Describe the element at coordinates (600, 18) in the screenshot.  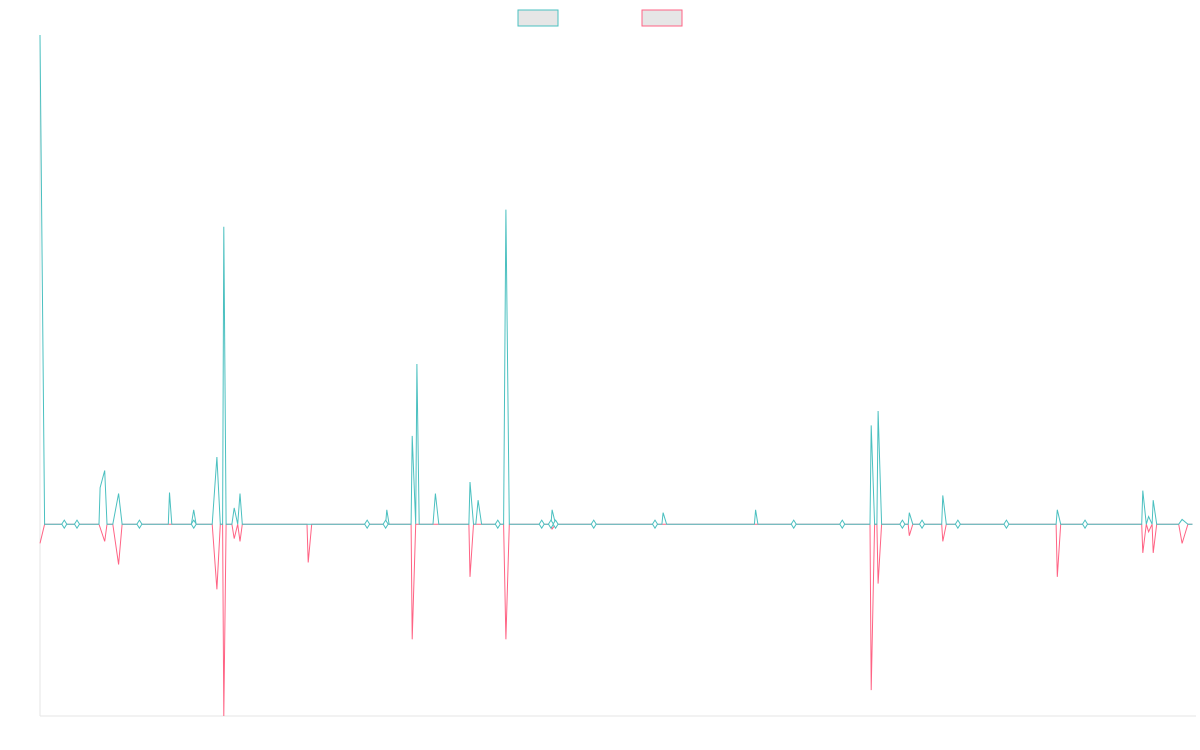
I see `legend` at that location.